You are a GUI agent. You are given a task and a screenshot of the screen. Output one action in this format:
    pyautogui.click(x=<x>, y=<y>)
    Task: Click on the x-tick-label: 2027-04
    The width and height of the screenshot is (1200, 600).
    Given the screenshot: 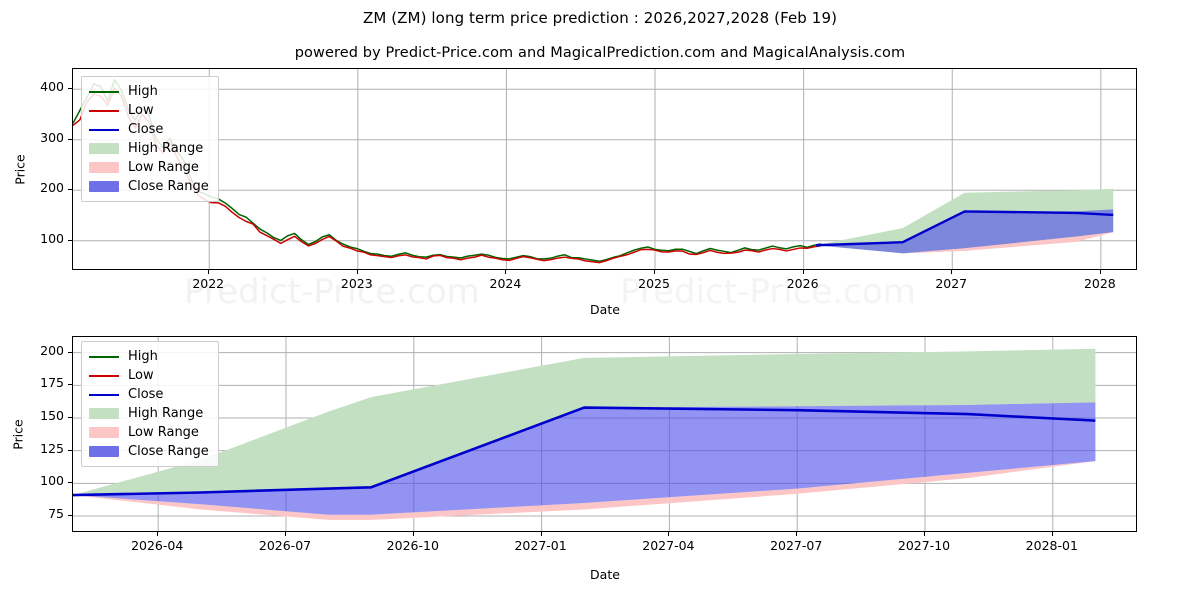 What is the action you would take?
    pyautogui.click(x=668, y=545)
    